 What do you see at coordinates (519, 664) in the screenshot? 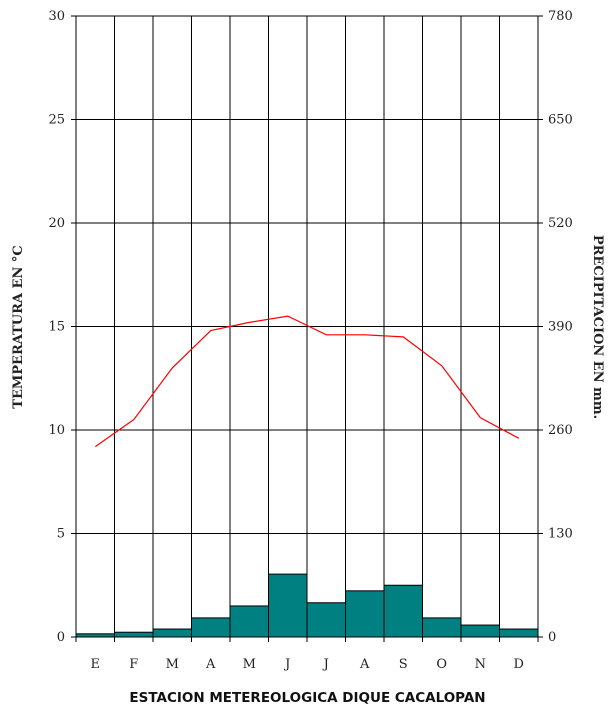
I see `x-tick-label: D` at bounding box center [519, 664].